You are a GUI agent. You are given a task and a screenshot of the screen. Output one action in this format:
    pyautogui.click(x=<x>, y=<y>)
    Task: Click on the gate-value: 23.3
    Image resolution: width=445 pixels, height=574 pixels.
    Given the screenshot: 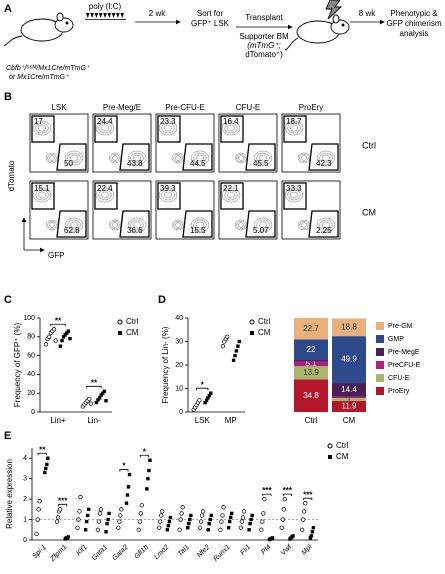 What is the action you would take?
    pyautogui.click(x=168, y=121)
    